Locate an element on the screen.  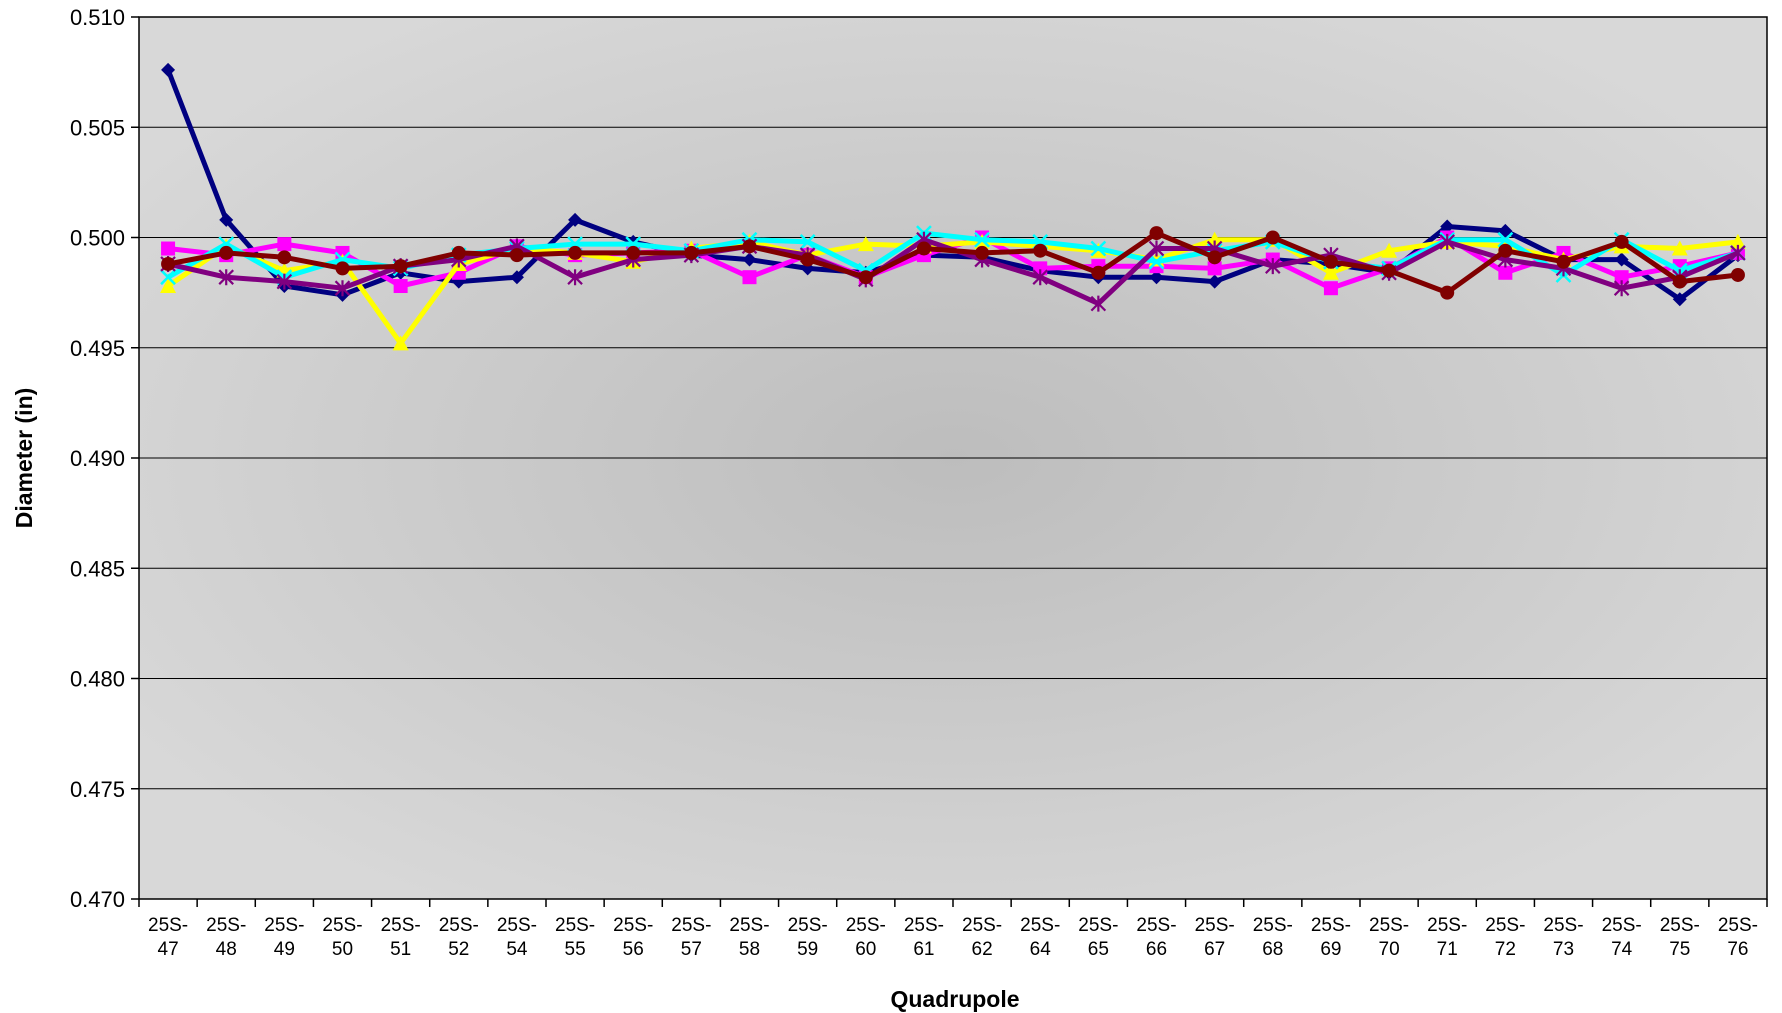
x-tick-label: 25S-65 is located at coordinates (1098, 937).